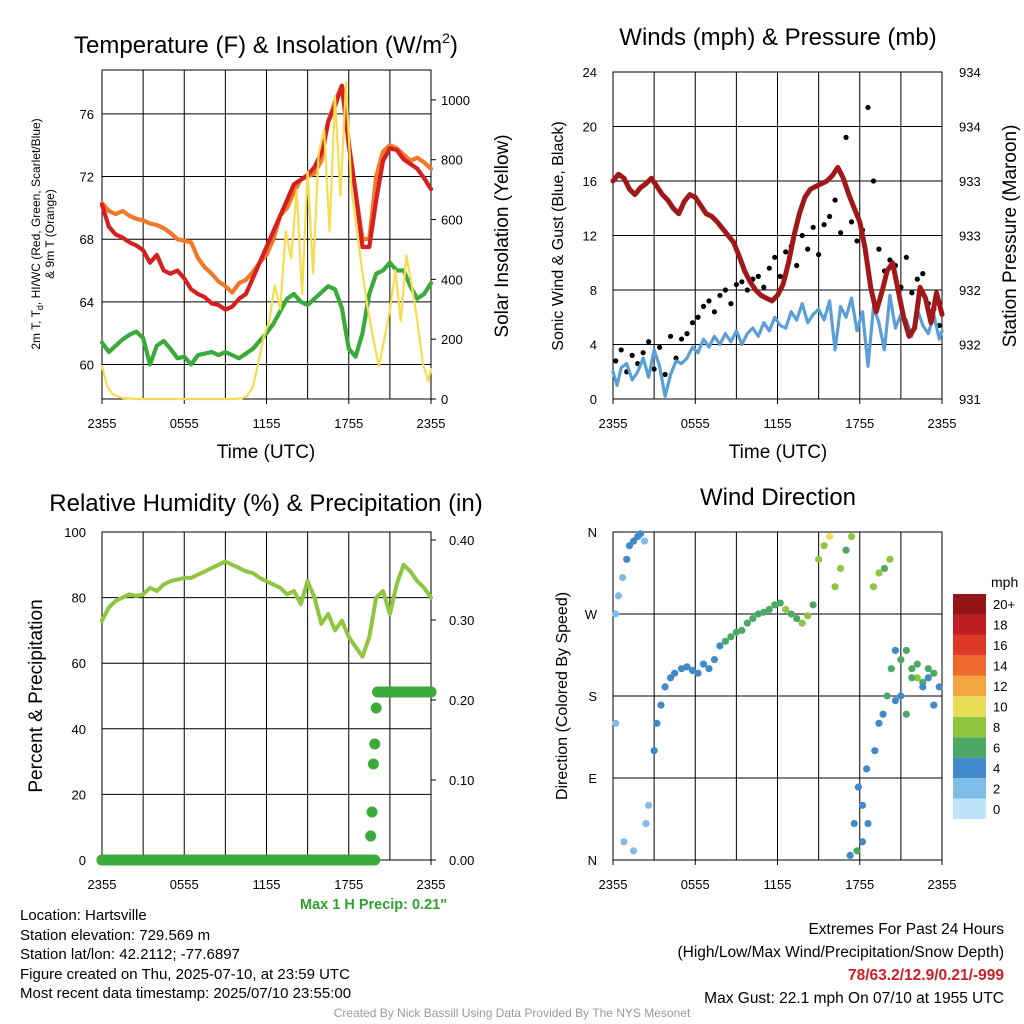 The image size is (1024, 1024). I want to click on winds-y-ticks: 0 4 8 12 16 20 24, so click(590, 236).